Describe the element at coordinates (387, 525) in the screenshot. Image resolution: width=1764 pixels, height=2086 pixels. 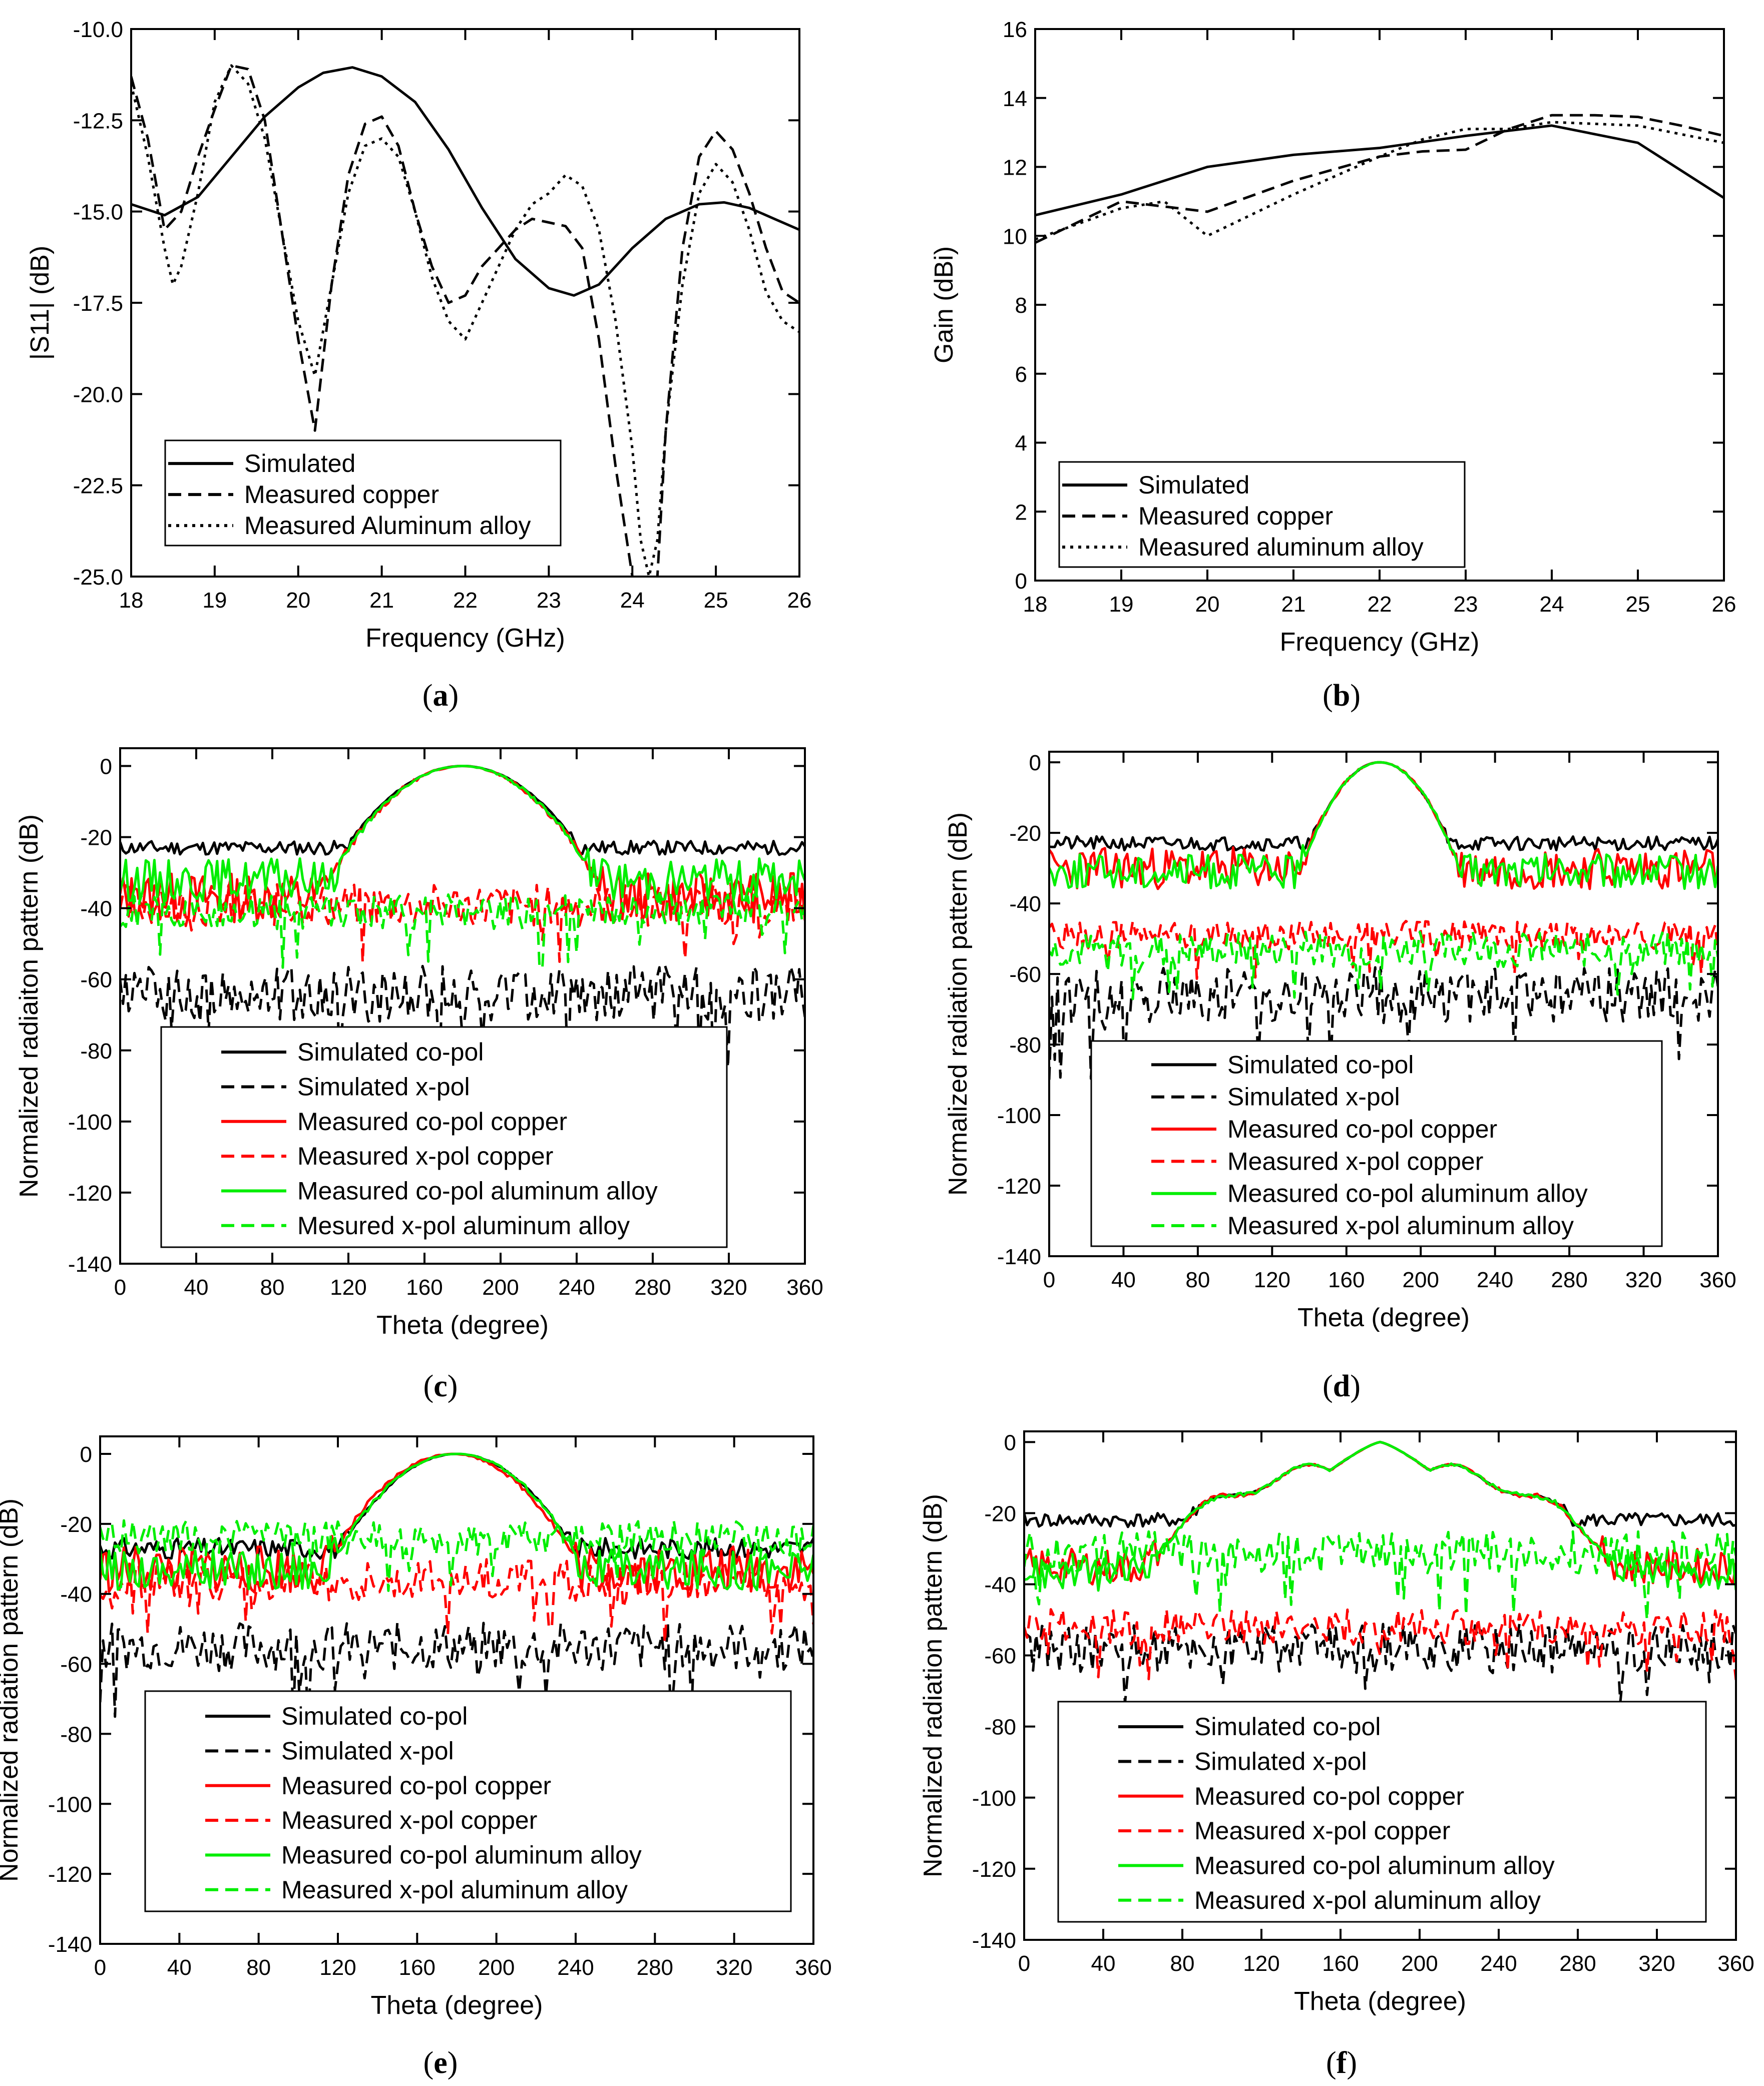
I see `legend-entry-3: Measured Aluminum alloy` at that location.